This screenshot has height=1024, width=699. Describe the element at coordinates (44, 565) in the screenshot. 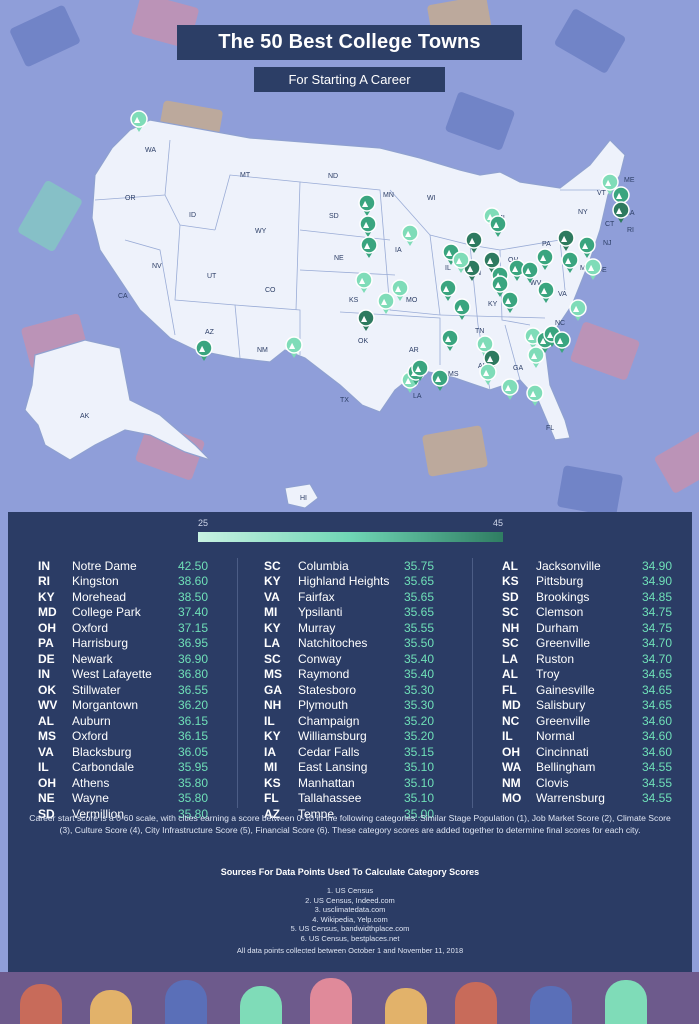

I see `state-code: IN` at that location.